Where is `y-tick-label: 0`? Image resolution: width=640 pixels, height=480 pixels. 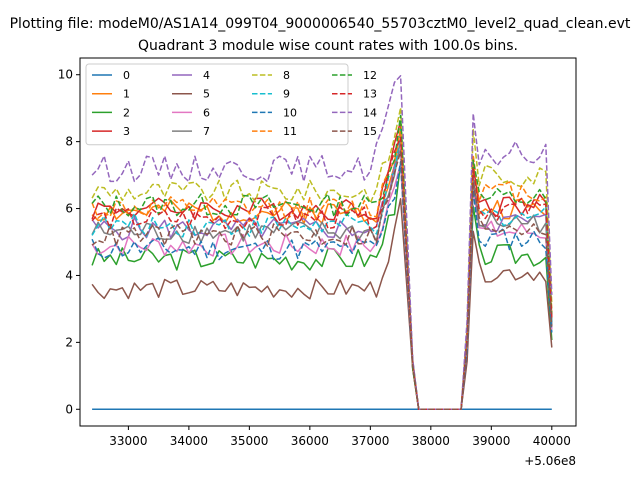
y-tick-label: 0 is located at coordinates (69, 409).